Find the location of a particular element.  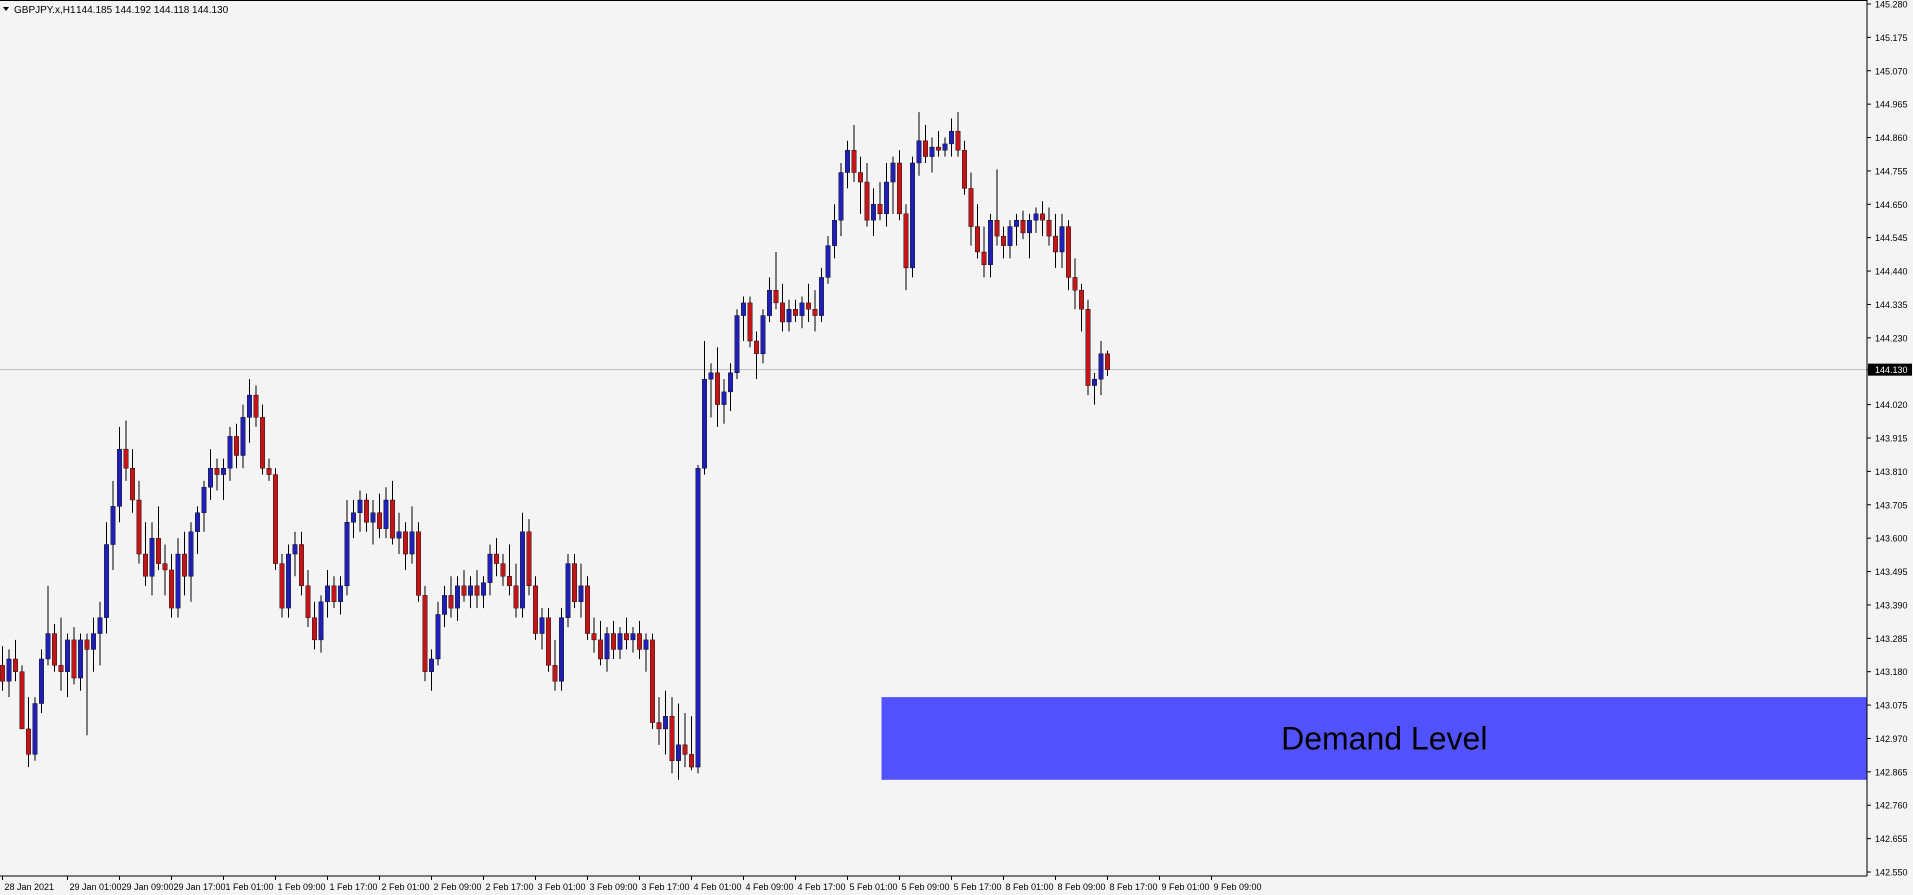

x-tick-label: 3 Feb 09:00 is located at coordinates (614, 887).